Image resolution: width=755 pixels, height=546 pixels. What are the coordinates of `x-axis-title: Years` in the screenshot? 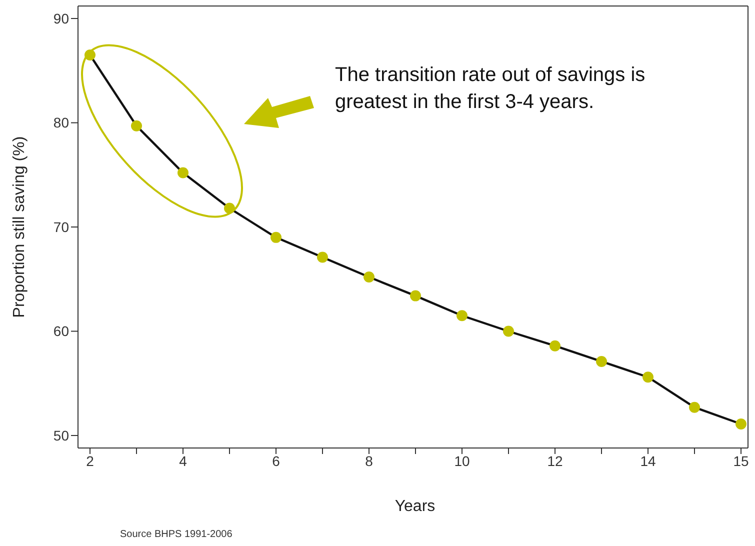 It's located at (415, 506).